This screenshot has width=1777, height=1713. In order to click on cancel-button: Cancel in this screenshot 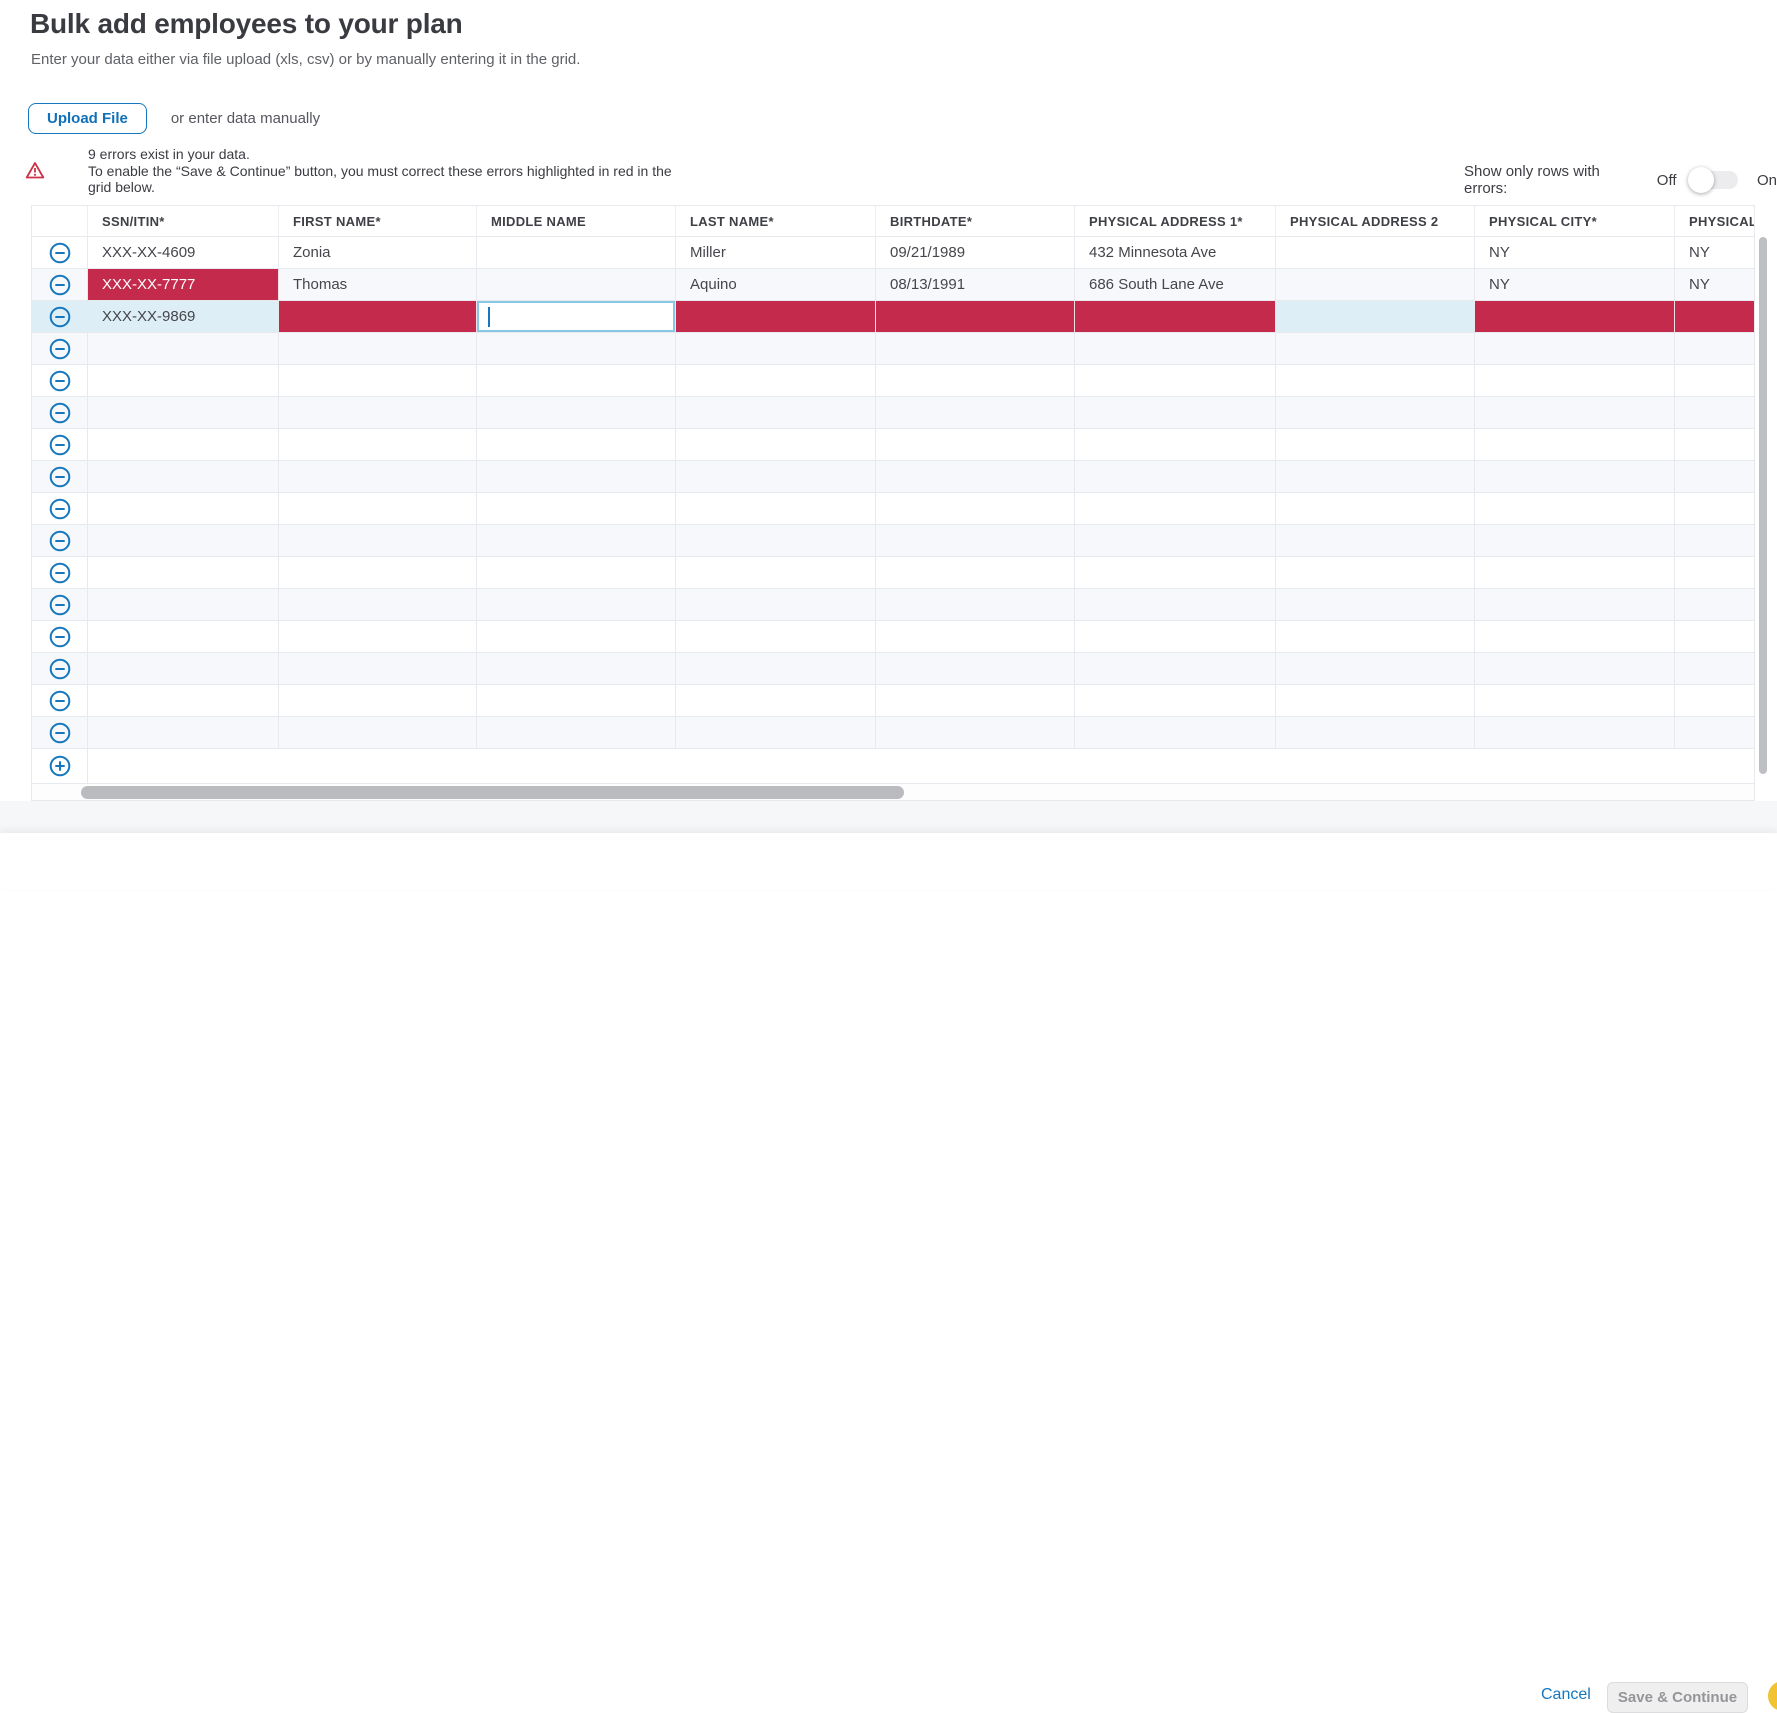, I will do `click(1566, 1694)`.